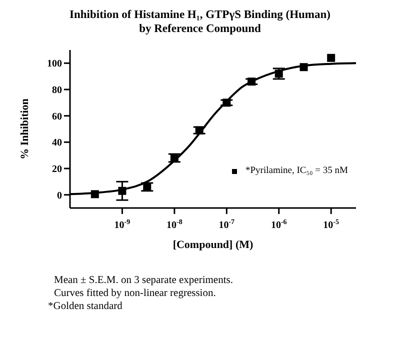 The height and width of the screenshot is (345, 400). What do you see at coordinates (174, 224) in the screenshot?
I see `x-tick-label: 10$^{-8}$` at bounding box center [174, 224].